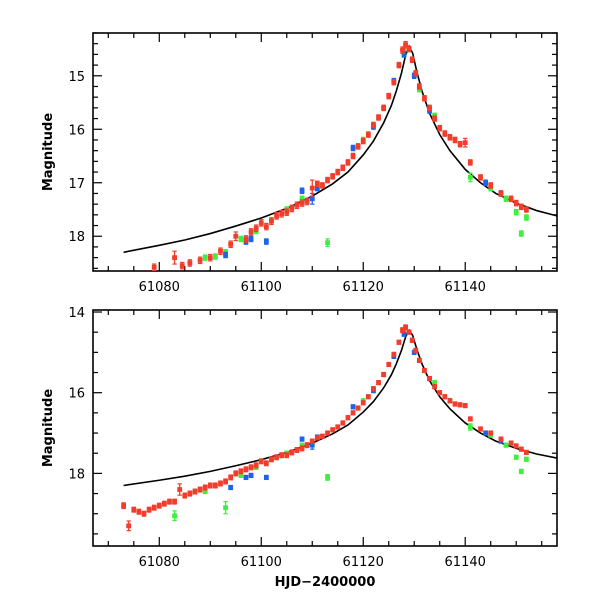  Describe the element at coordinates (325, 582) in the screenshot. I see `bottom-xlabel: HJD−2400000` at that location.